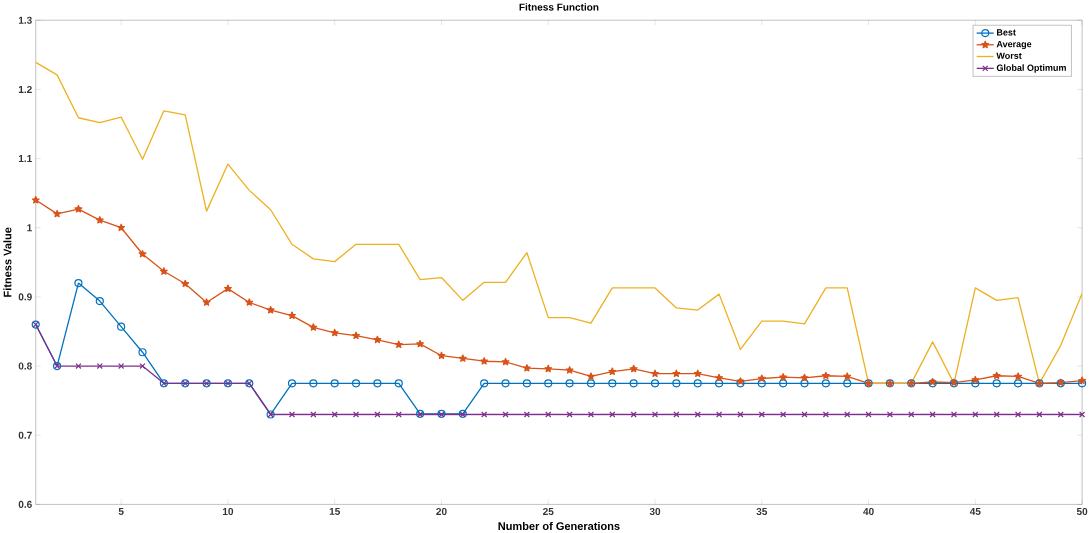 Image resolution: width=1091 pixels, height=533 pixels. What do you see at coordinates (559, 525) in the screenshot?
I see `x-axis-title: Number of Generations` at bounding box center [559, 525].